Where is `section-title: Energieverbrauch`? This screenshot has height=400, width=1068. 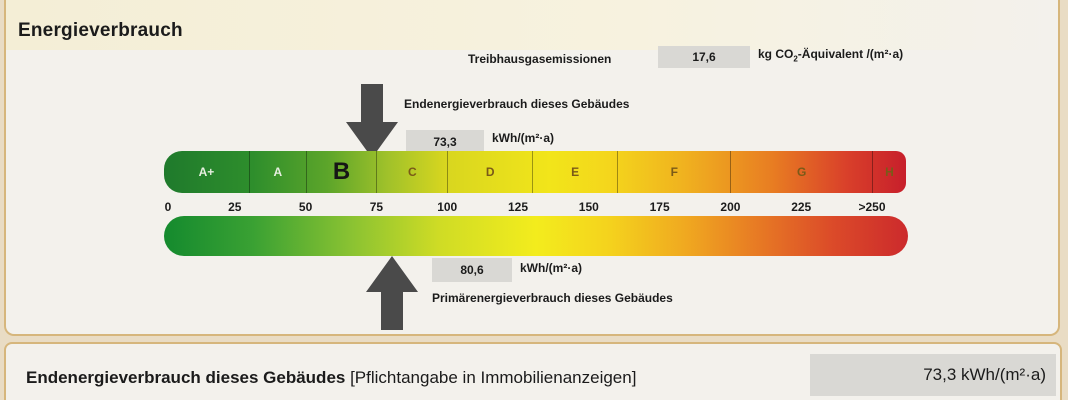
section-title: Energieverbrauch is located at coordinates (100, 30).